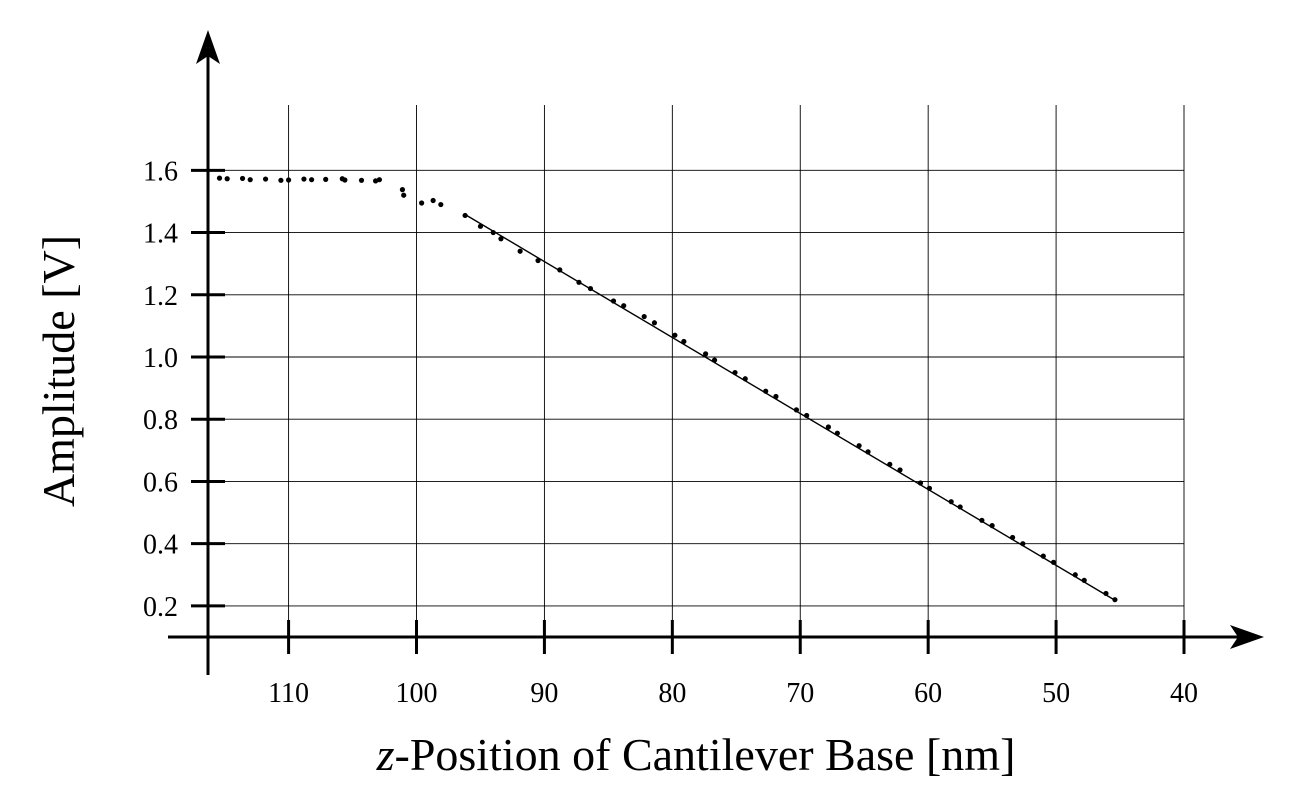 The width and height of the screenshot is (1294, 806). Describe the element at coordinates (288, 693) in the screenshot. I see `x-tick-label: 110` at that location.